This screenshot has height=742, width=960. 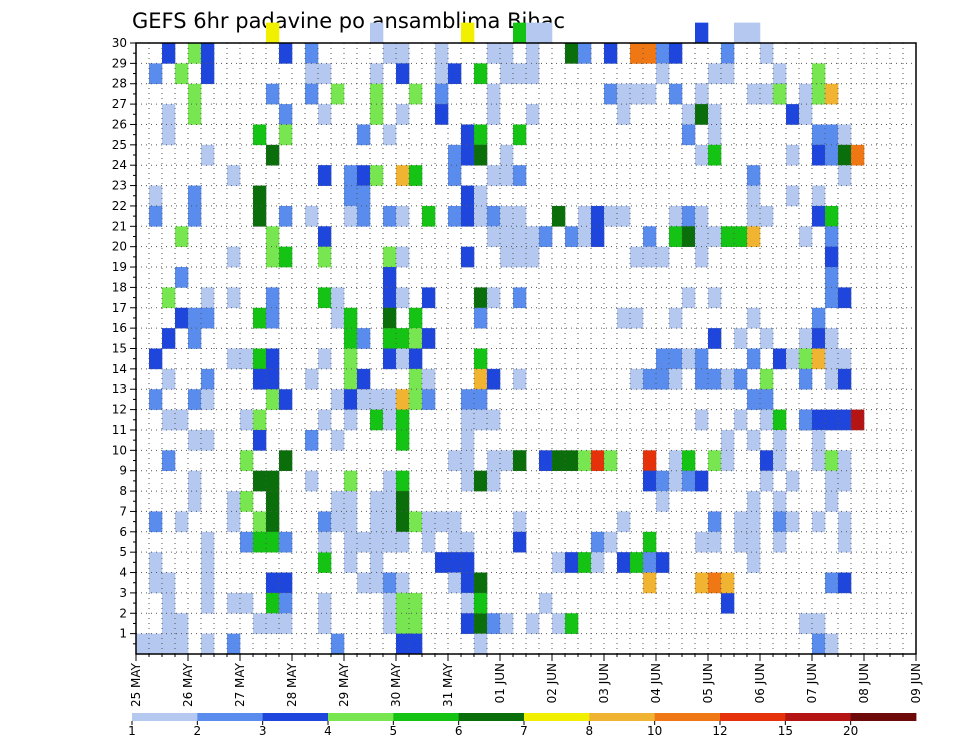 What do you see at coordinates (344, 684) in the screenshot?
I see `x-tick-label: 29 MAY` at bounding box center [344, 684].